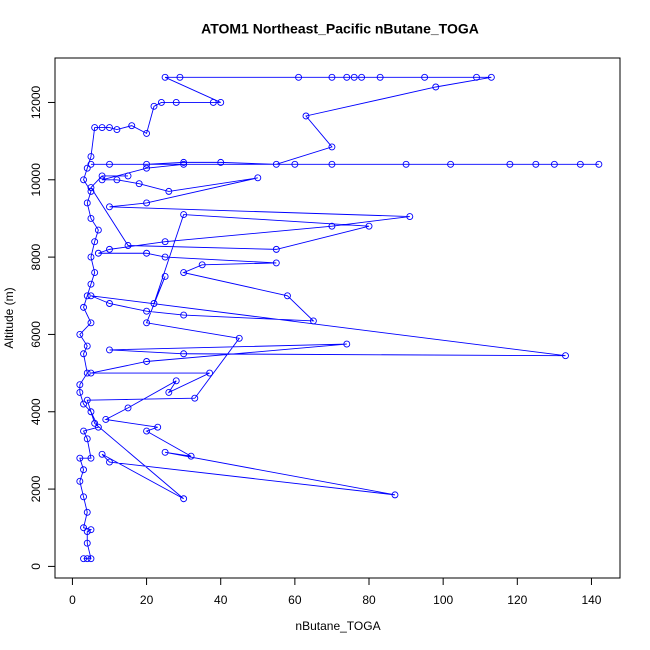  I want to click on y-tick-label: 10000, so click(36, 180).